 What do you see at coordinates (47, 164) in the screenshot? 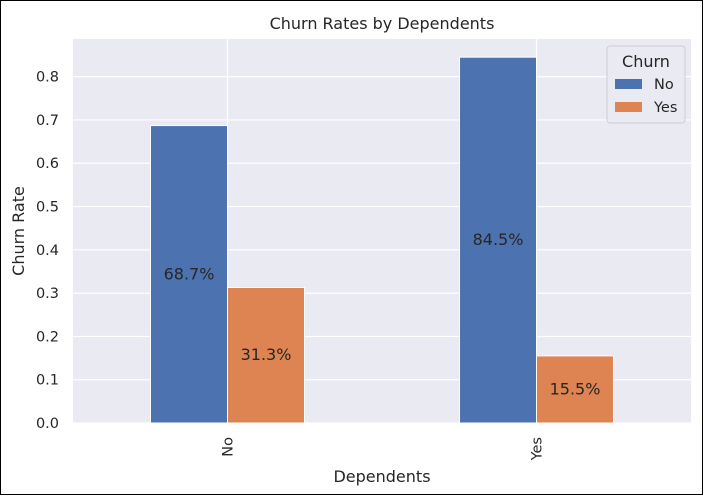
I see `y-tick-label: 0.6` at bounding box center [47, 164].